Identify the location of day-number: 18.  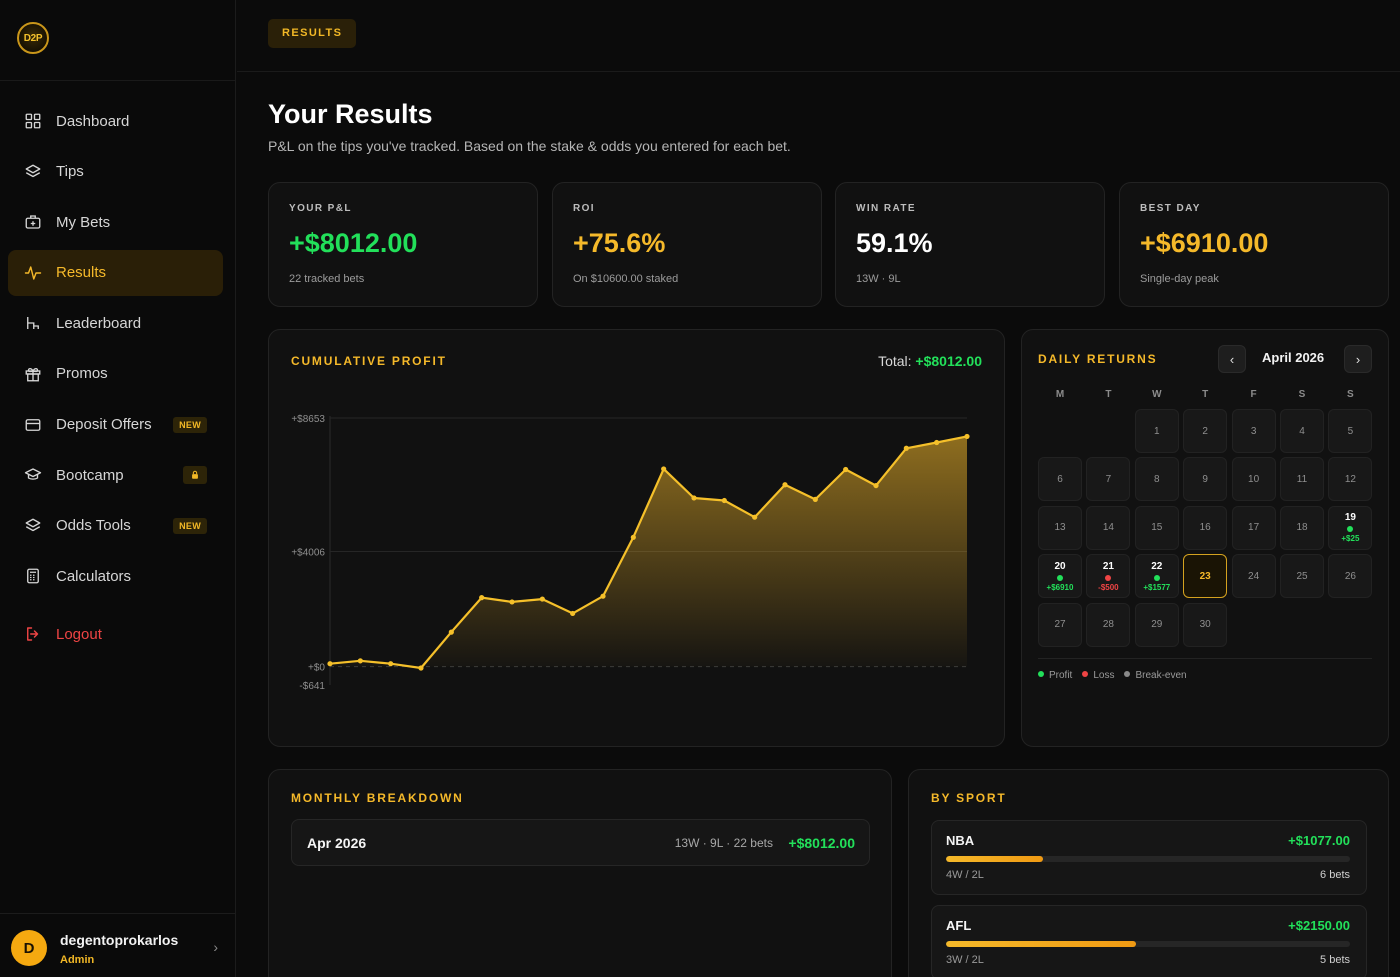
(1302, 528).